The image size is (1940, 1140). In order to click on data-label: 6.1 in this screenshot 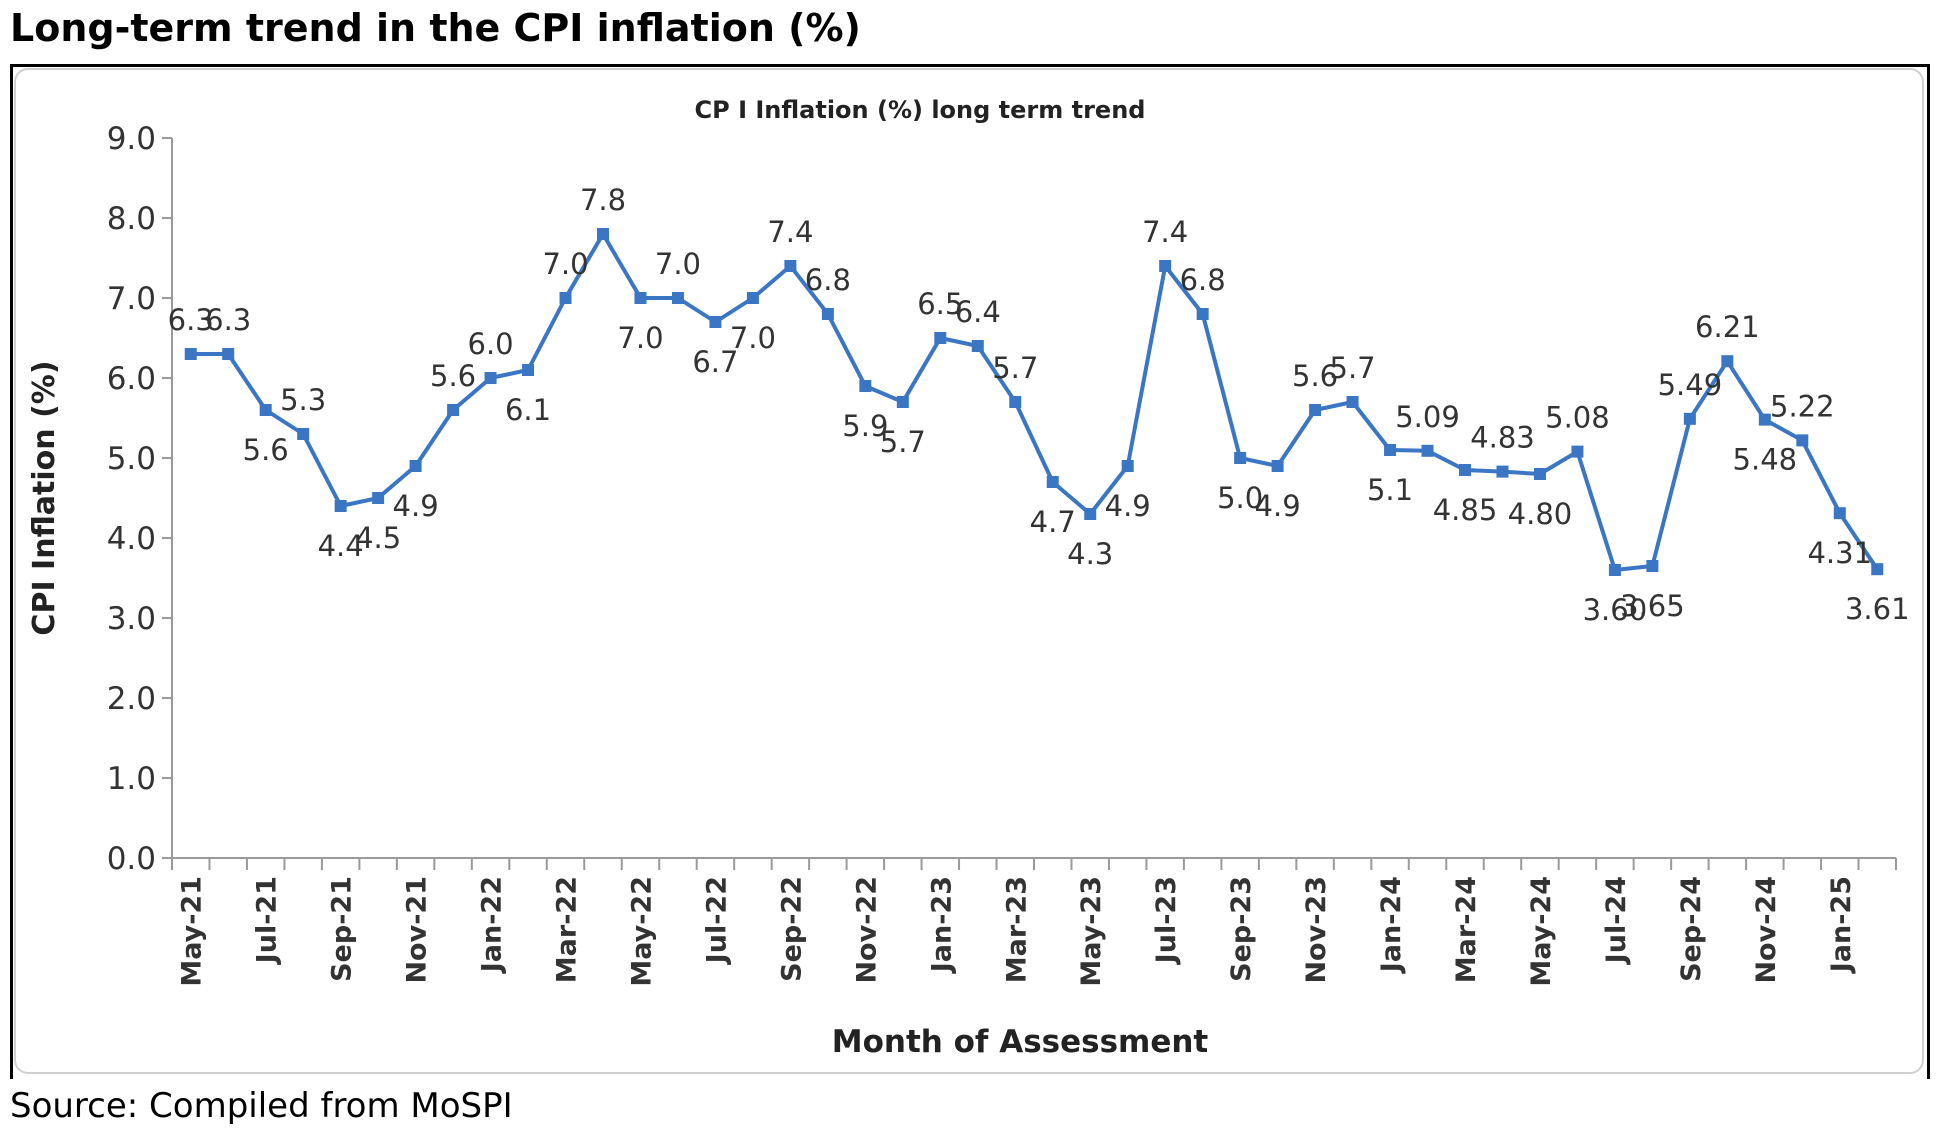, I will do `click(528, 410)`.